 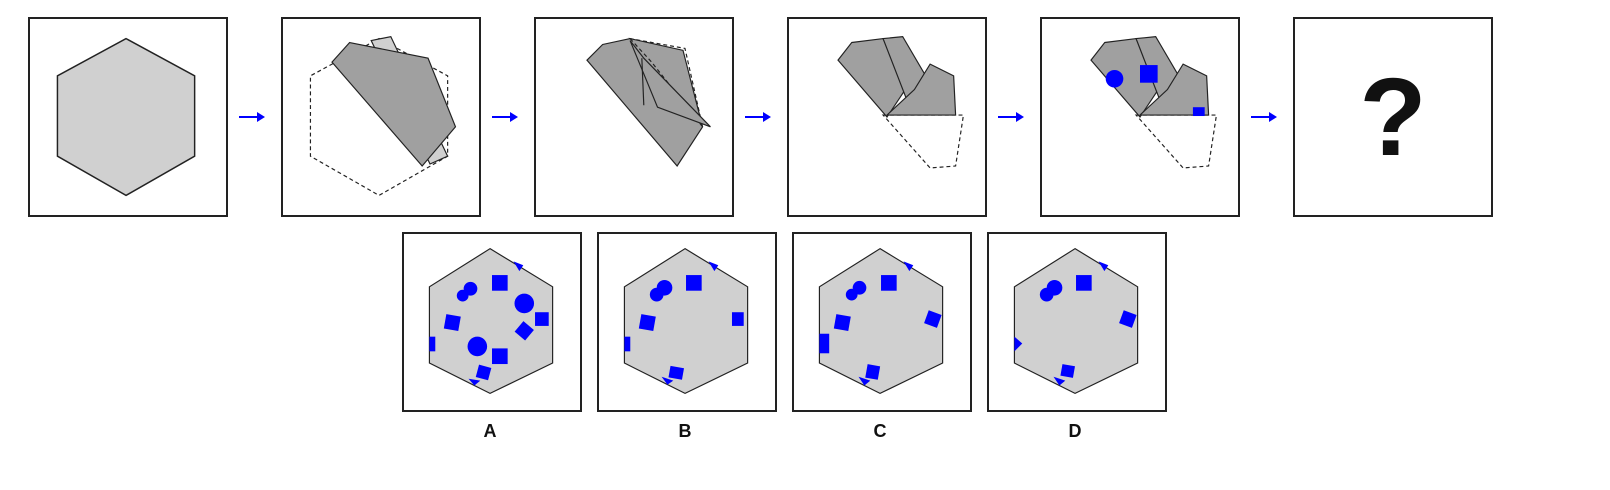 I want to click on option-a-hexagon, so click(x=491, y=321).